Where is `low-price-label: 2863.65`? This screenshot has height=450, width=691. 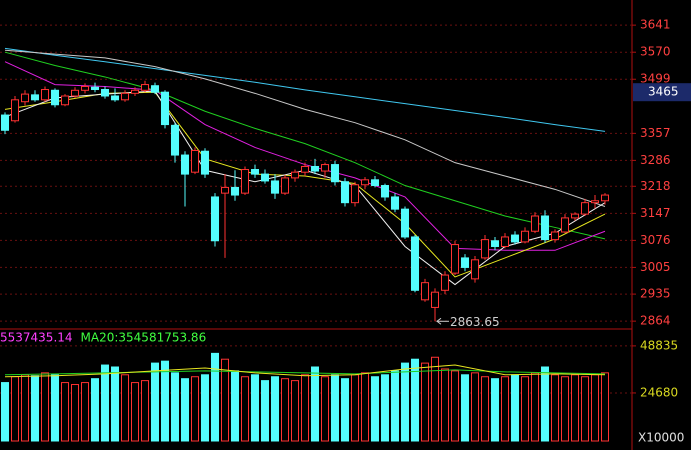 low-price-label: 2863.65 is located at coordinates (475, 322).